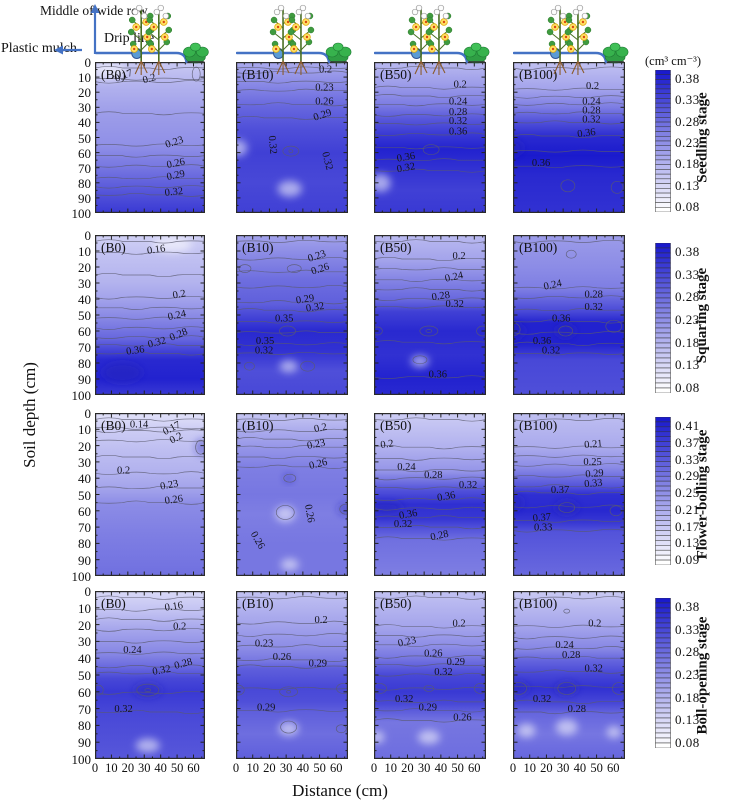 The height and width of the screenshot is (805, 731). What do you see at coordinates (84, 108) in the screenshot?
I see `y-tick-label: 30` at bounding box center [84, 108].